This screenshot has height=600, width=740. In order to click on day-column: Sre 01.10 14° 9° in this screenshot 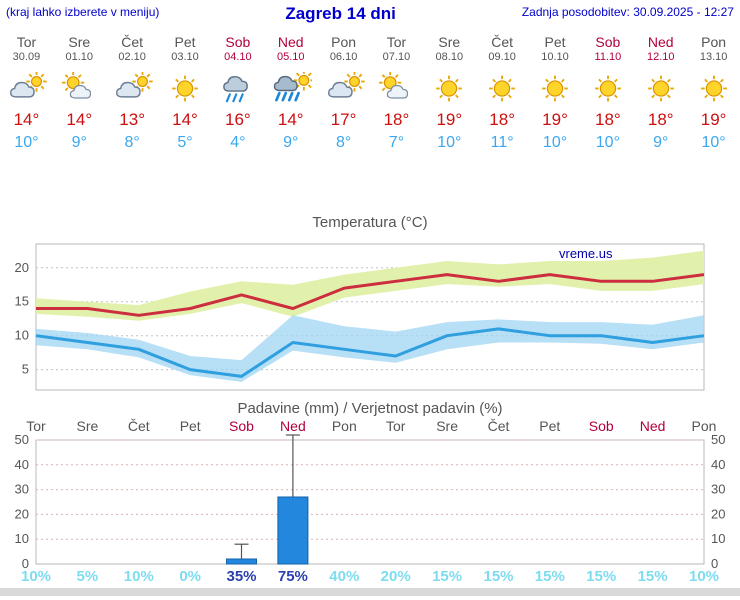, I will do `click(79, 99)`.